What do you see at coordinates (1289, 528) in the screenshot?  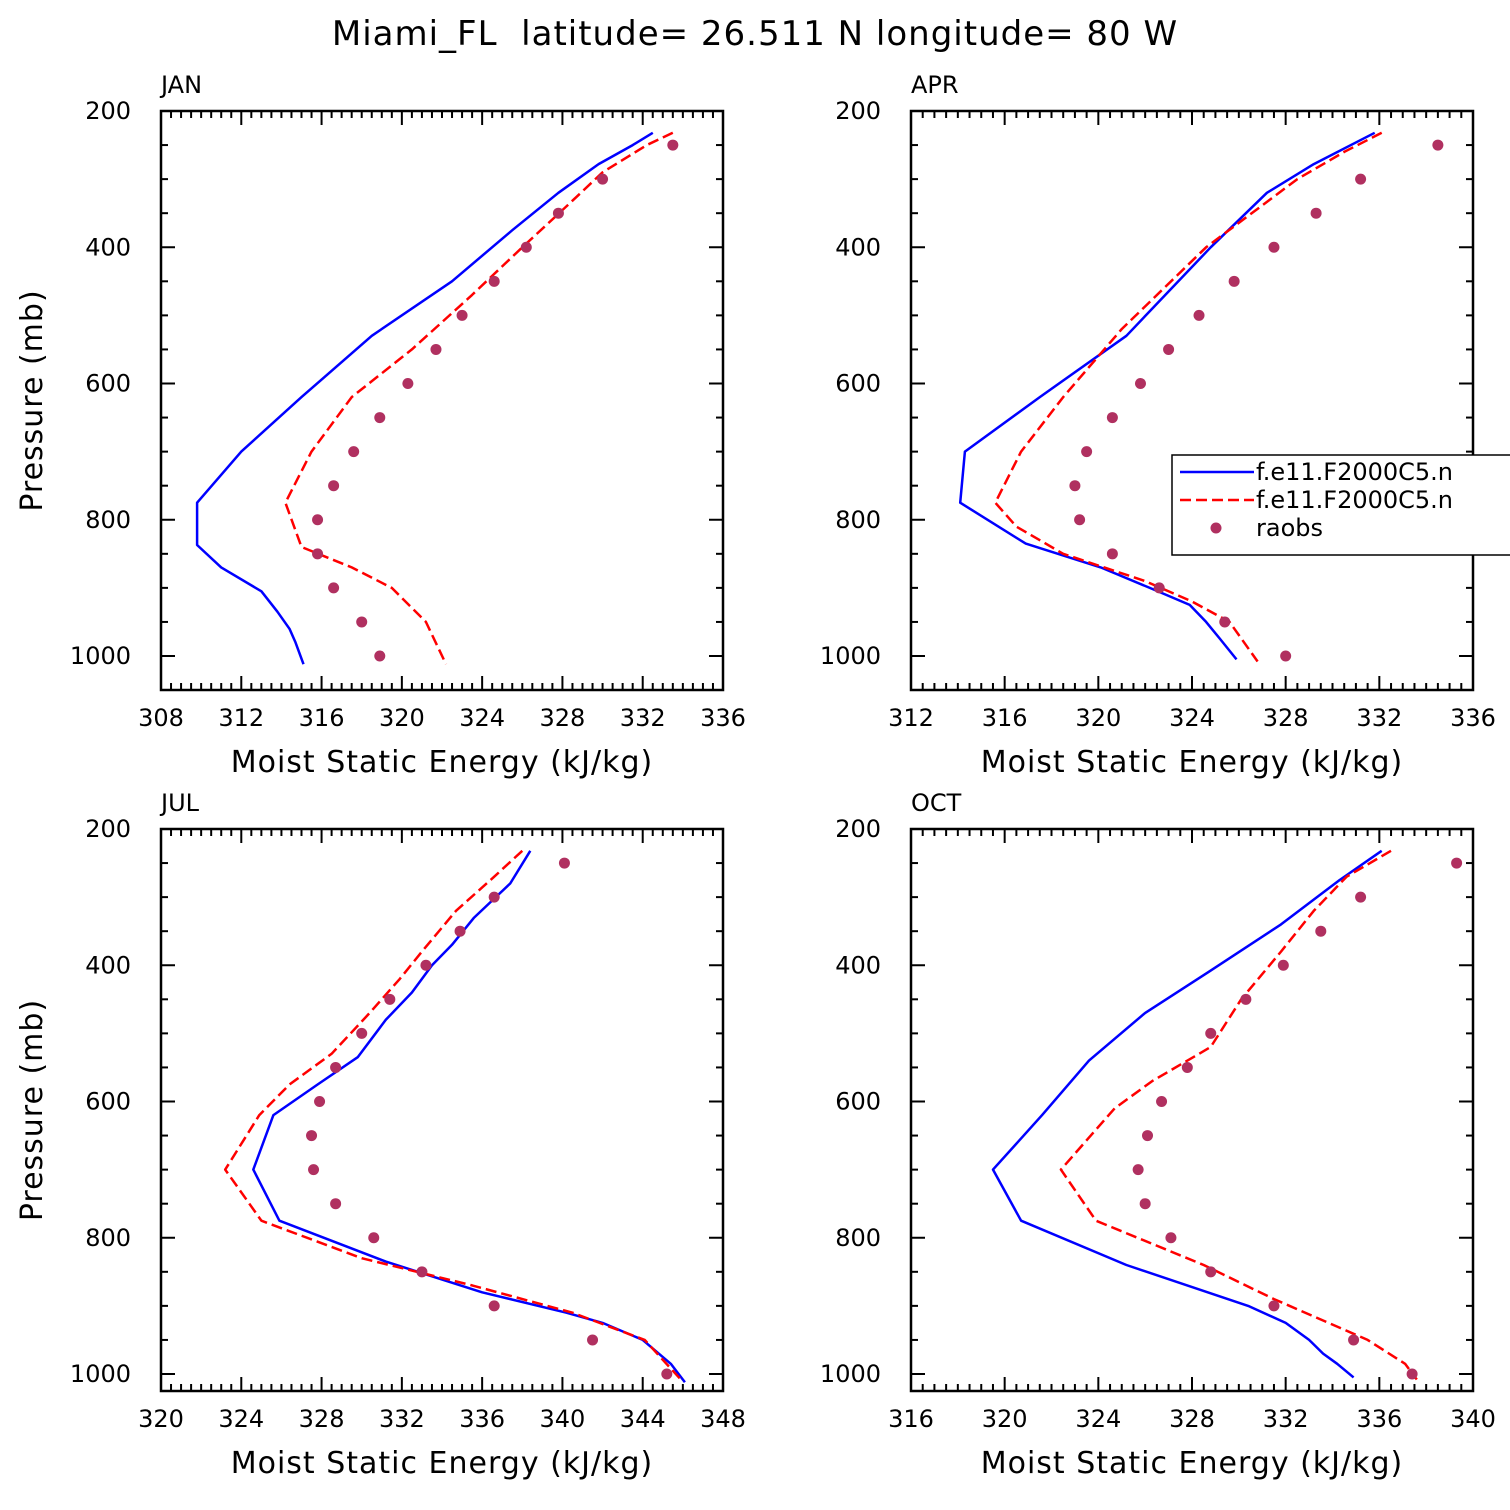 I see `legend-label: raobs` at bounding box center [1289, 528].